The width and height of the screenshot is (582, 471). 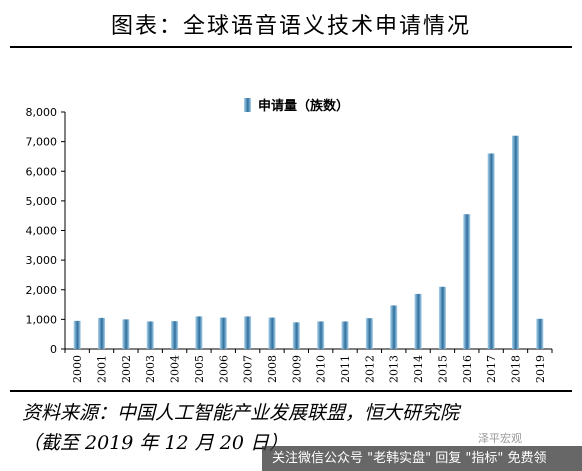 What do you see at coordinates (42, 171) in the screenshot?
I see `y-tick-label: 6,000` at bounding box center [42, 171].